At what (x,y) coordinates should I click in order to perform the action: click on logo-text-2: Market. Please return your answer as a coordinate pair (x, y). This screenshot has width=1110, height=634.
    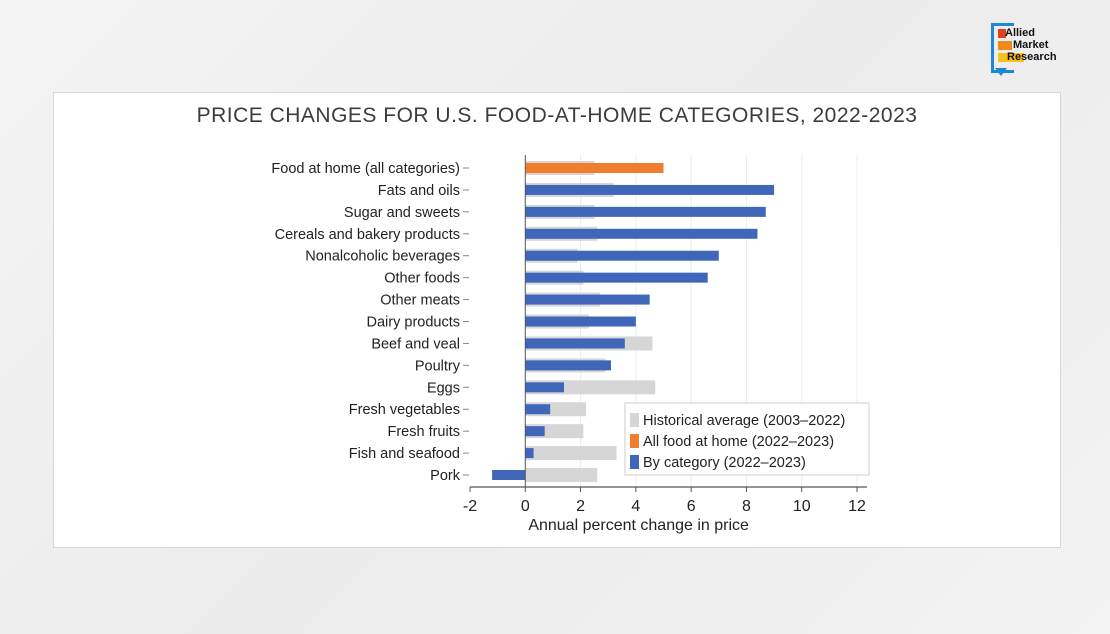
    Looking at the image, I should click on (1031, 45).